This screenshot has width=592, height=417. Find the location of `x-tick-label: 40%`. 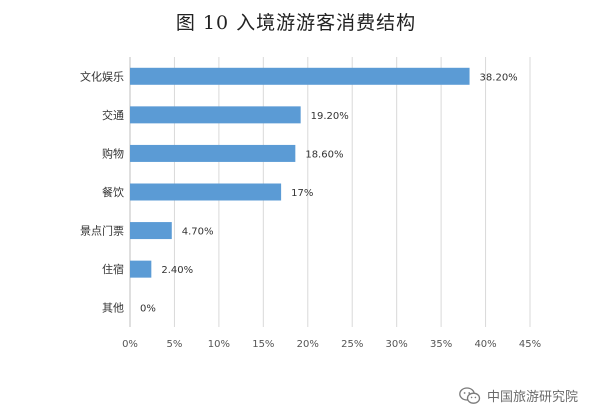

x-tick-label: 40% is located at coordinates (485, 344).